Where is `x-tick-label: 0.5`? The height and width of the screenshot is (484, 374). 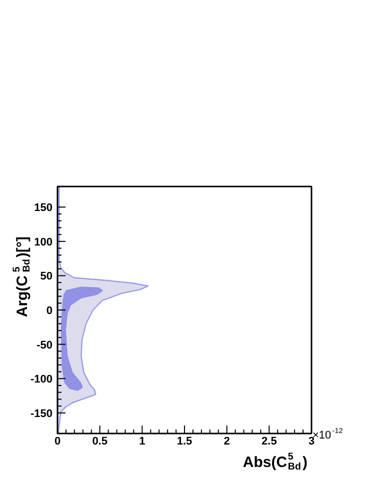
x-tick-label: 0.5 is located at coordinates (100, 442).